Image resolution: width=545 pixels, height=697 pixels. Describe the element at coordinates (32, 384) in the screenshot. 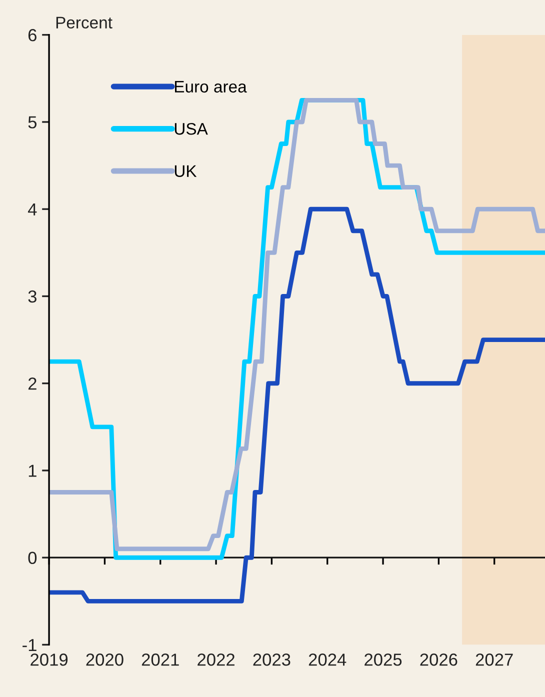

I see `y-tick-label: 2` at that location.